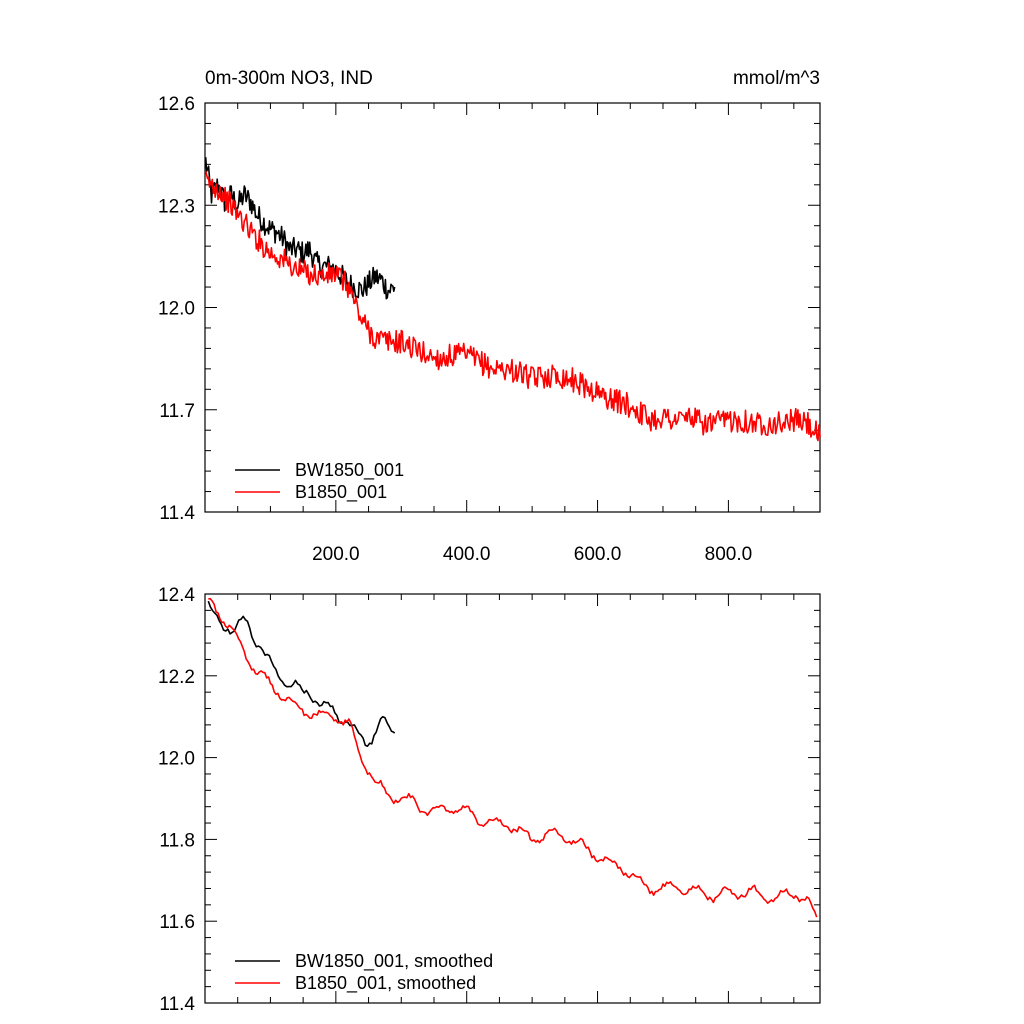  What do you see at coordinates (341, 492) in the screenshot?
I see `legend-label-1: B1850_001` at bounding box center [341, 492].